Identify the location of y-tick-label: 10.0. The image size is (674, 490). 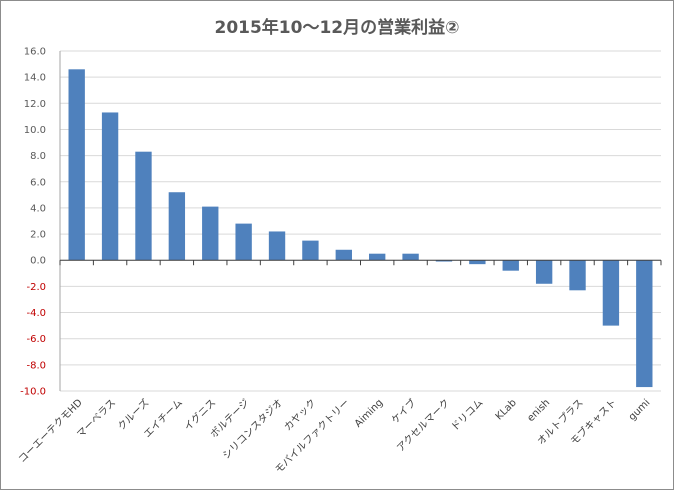
(35, 130).